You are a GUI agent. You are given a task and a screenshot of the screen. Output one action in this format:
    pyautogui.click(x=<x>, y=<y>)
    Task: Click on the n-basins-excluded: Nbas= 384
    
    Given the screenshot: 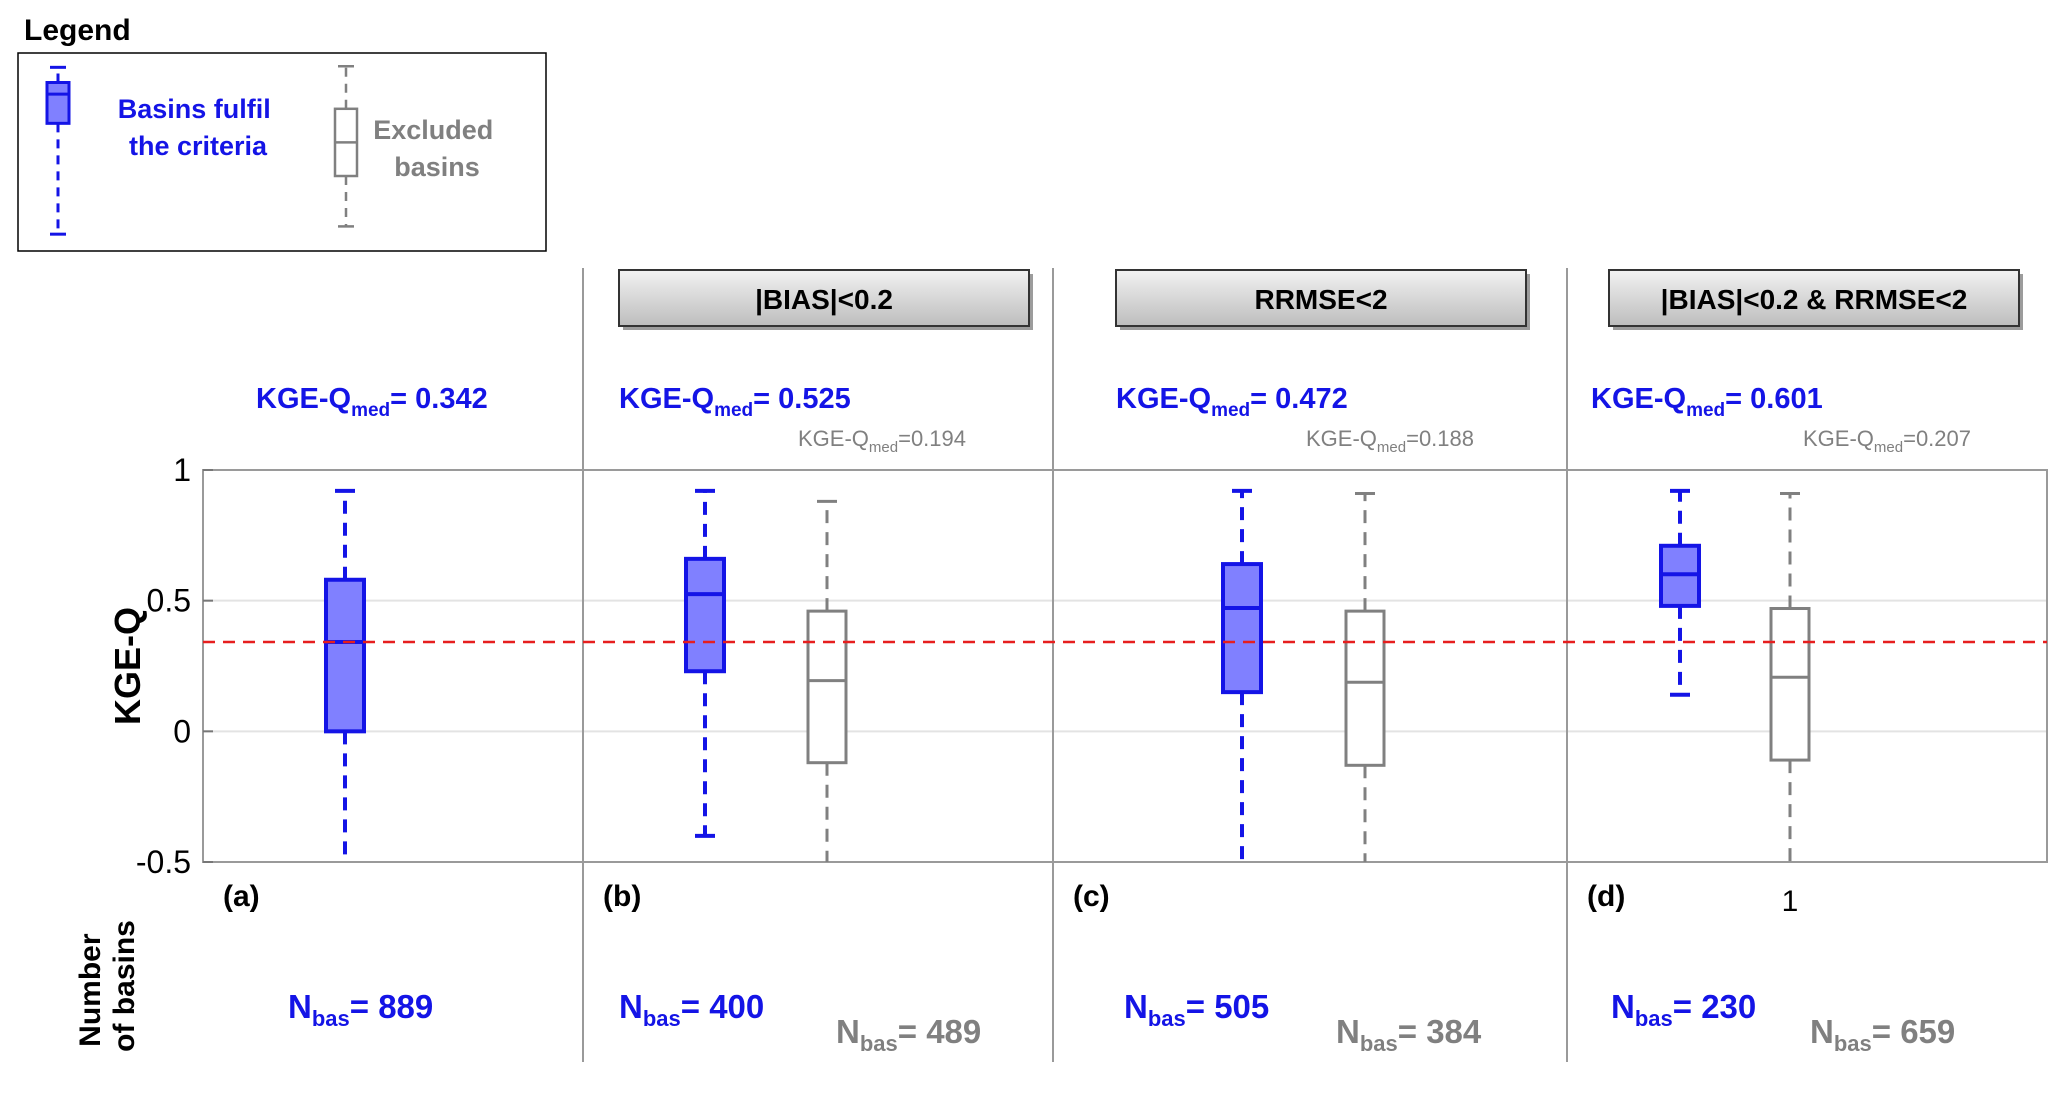 What is the action you would take?
    pyautogui.click(x=1409, y=1034)
    